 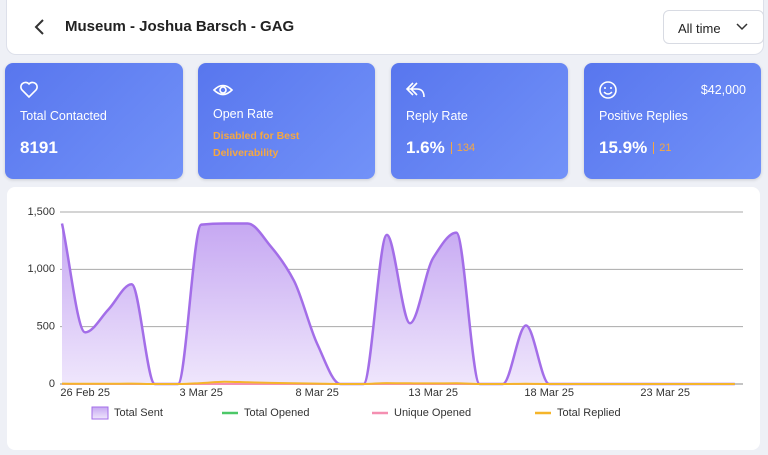 What do you see at coordinates (100, 413) in the screenshot?
I see `legend-swatch` at bounding box center [100, 413].